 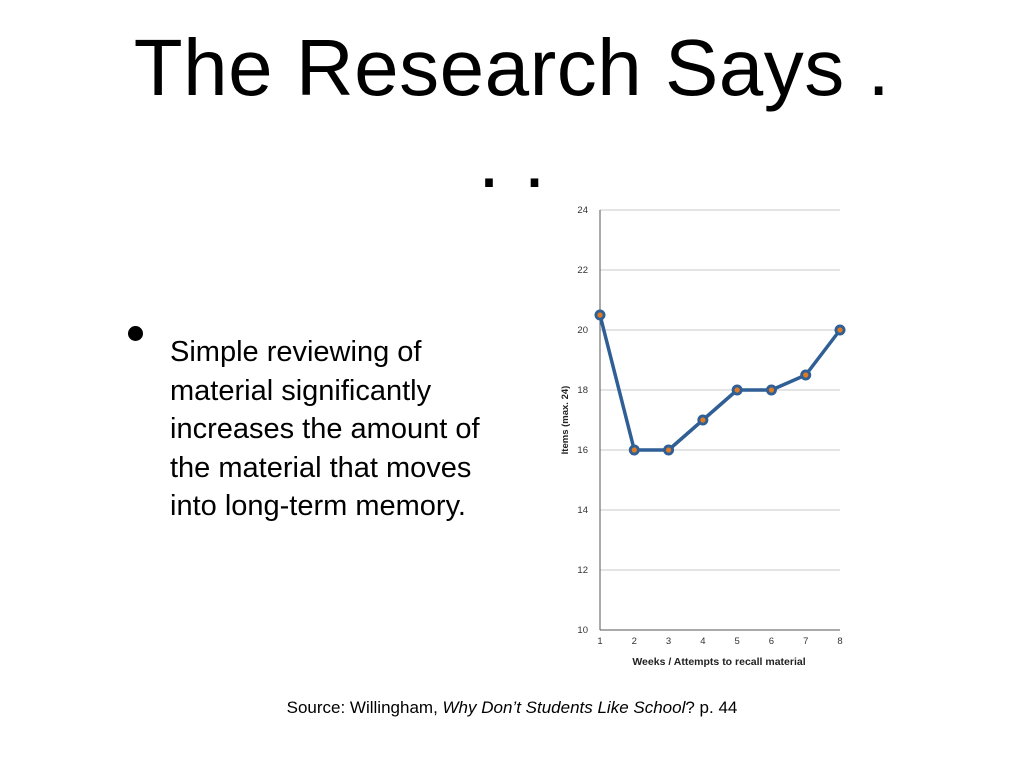 What do you see at coordinates (564, 707) in the screenshot?
I see `source-book-title: Why Don’t Students Like School` at bounding box center [564, 707].